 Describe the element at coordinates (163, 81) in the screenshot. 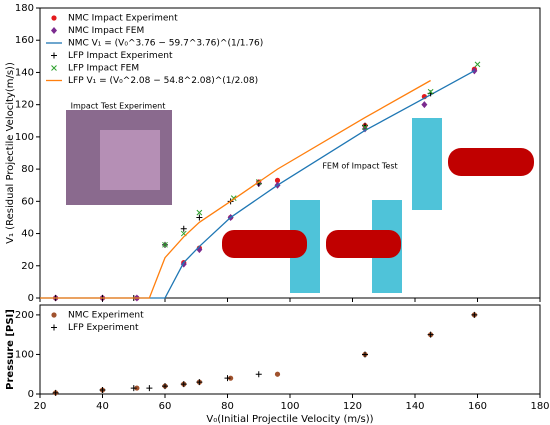

I see `legend-label: LFP V₁ = (V₀^2.08 − 54.8^2.08)^(1/2.08)` at that location.